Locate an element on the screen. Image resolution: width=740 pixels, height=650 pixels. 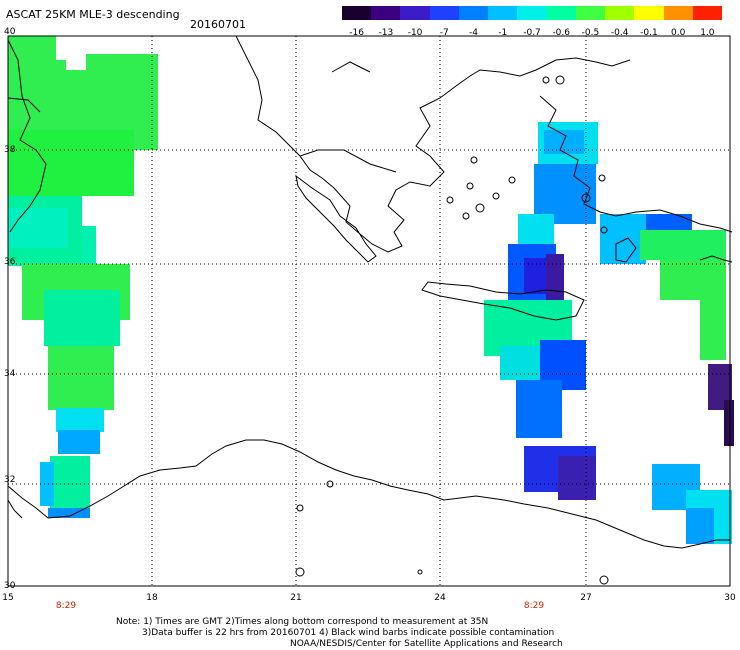
colorbar-tick-label: -0.1 is located at coordinates (649, 33).